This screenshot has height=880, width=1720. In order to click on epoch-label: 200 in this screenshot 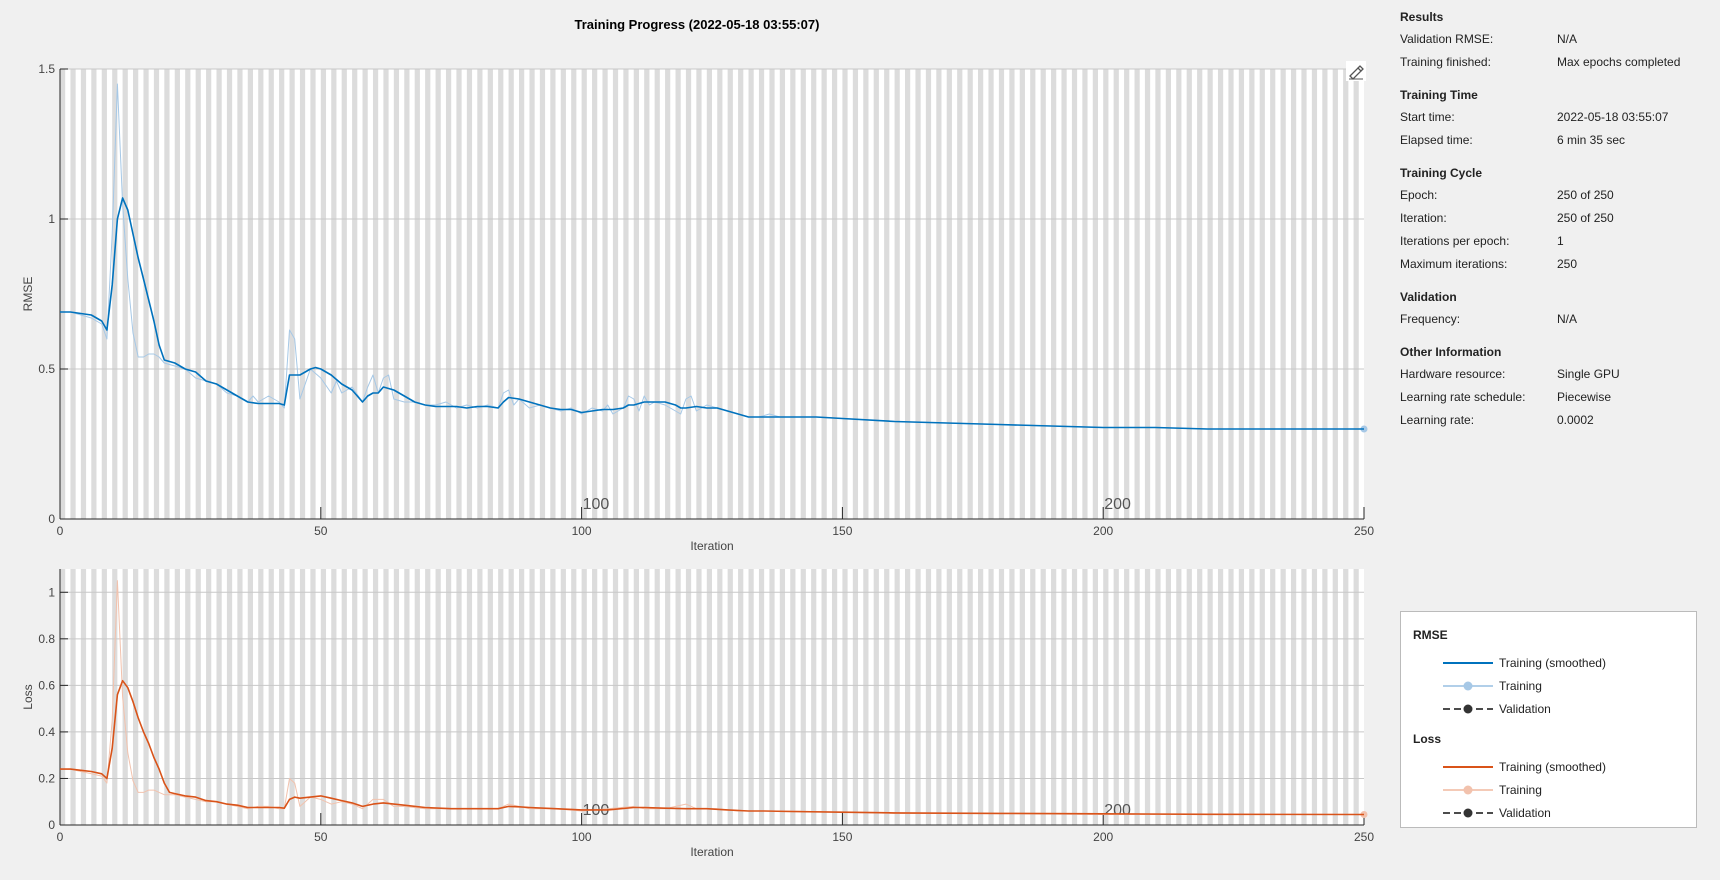, I will do `click(1117, 504)`.